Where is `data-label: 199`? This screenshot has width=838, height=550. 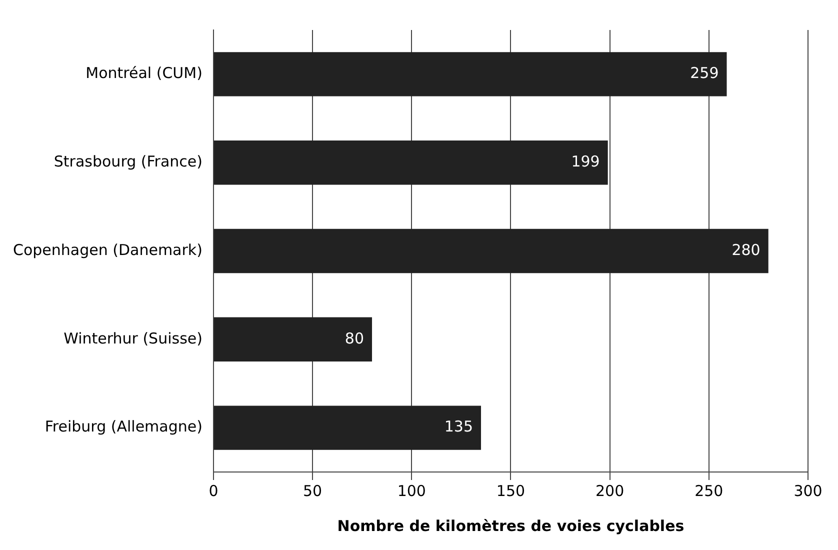
data-label: 199 is located at coordinates (585, 161).